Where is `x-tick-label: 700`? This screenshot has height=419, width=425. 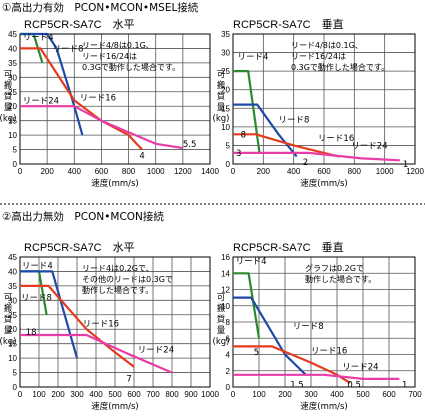
x-tick-label: 700 is located at coordinates (415, 394).